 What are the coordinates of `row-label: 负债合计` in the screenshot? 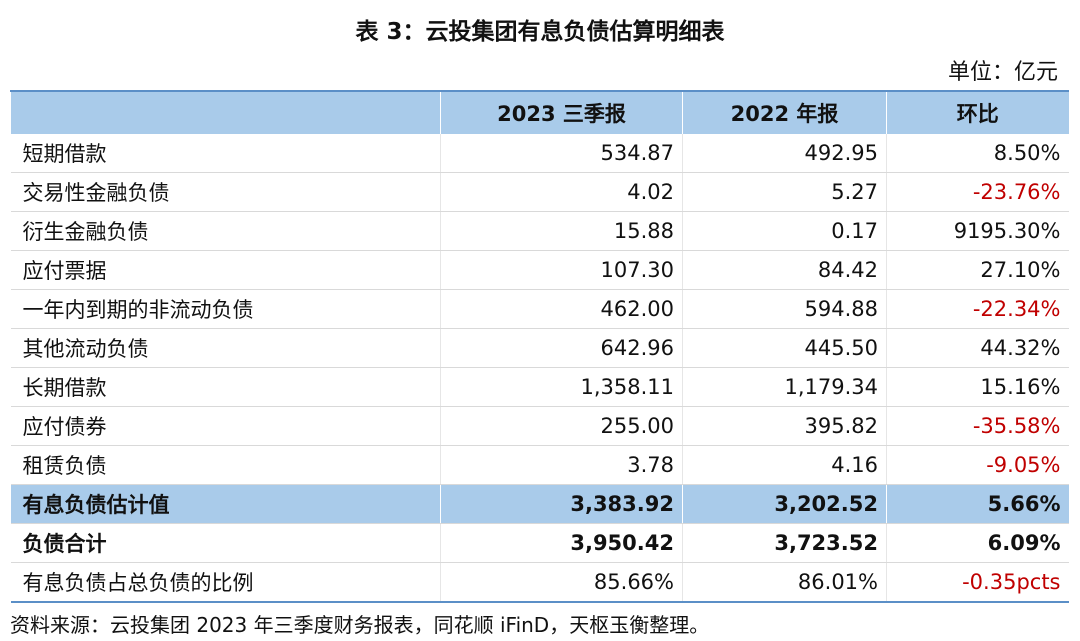 It's located at (225, 543).